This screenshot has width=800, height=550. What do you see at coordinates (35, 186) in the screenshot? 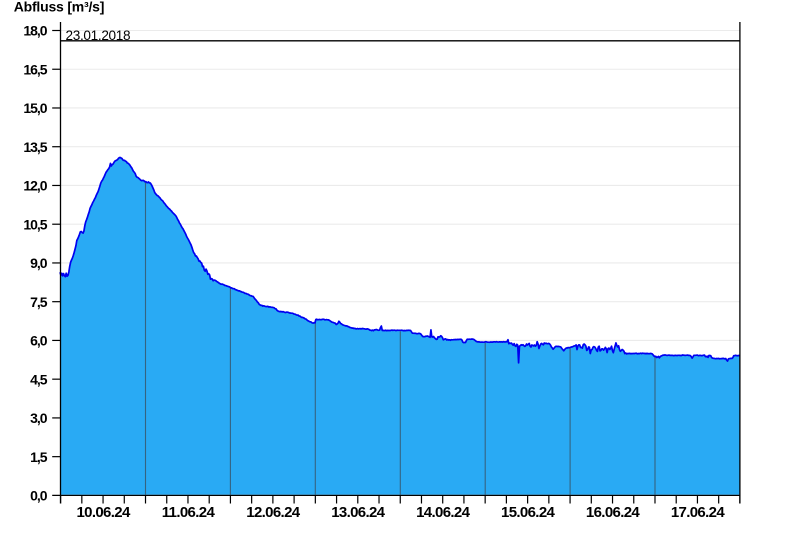
I see `svg-text: 12,0` at bounding box center [35, 186].